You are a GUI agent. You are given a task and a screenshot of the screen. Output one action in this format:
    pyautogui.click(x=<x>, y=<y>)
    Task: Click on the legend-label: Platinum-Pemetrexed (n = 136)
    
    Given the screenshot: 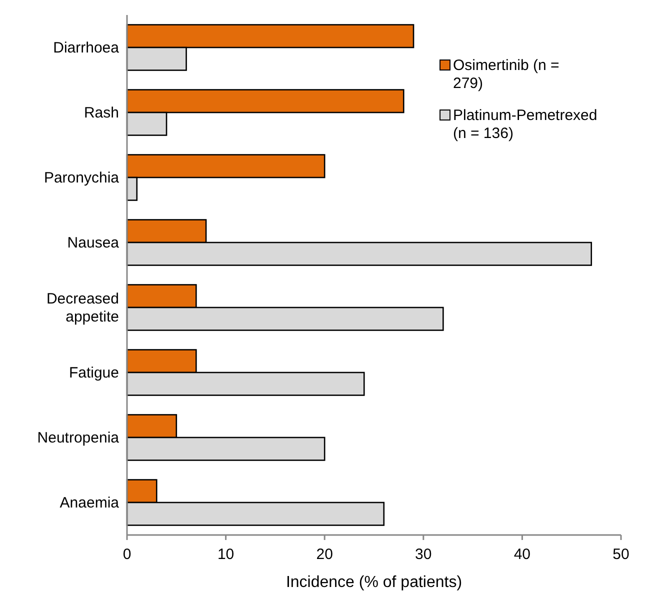 What is the action you would take?
    pyautogui.click(x=525, y=124)
    